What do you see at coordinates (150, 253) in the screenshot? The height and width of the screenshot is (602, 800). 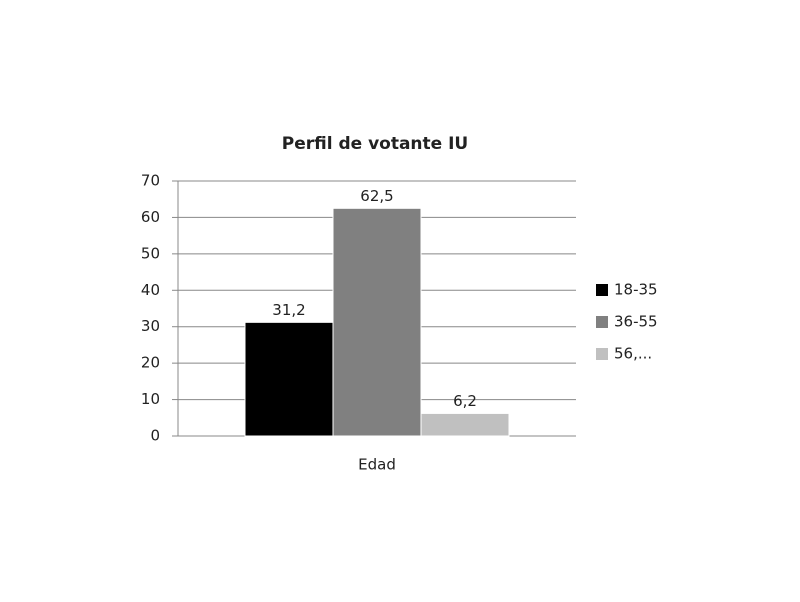 I see `y-tick-label: 50` at bounding box center [150, 253].